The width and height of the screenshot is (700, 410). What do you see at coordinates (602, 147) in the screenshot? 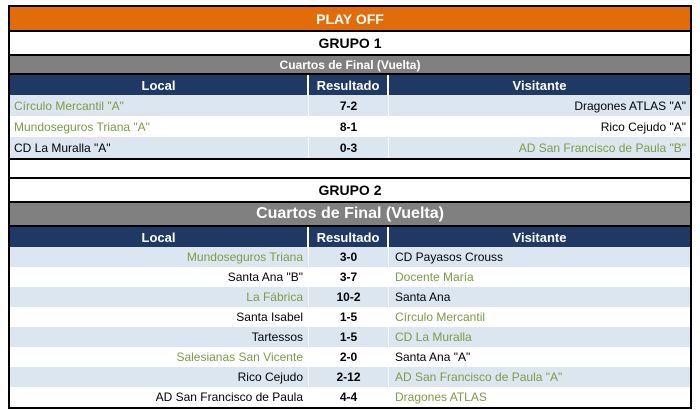
I see `visitor-team-cell: AD San Francisco de Paula "B"` at bounding box center [602, 147].